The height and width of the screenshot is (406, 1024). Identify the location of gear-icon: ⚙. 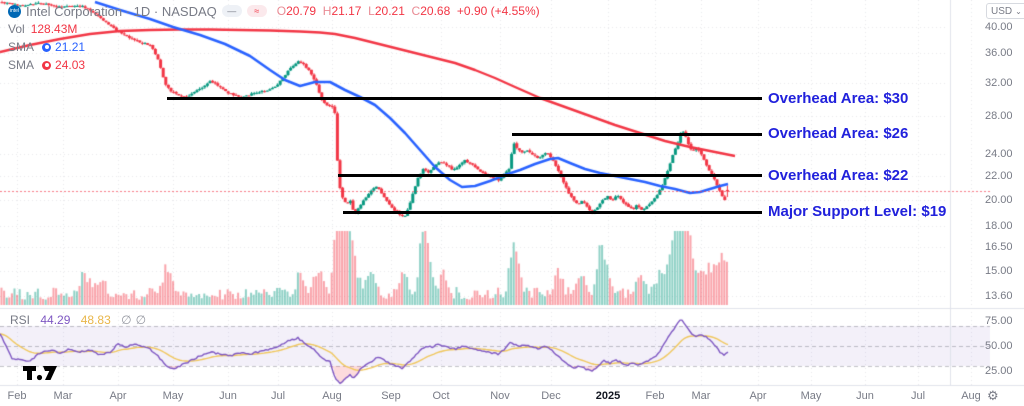
(993, 395).